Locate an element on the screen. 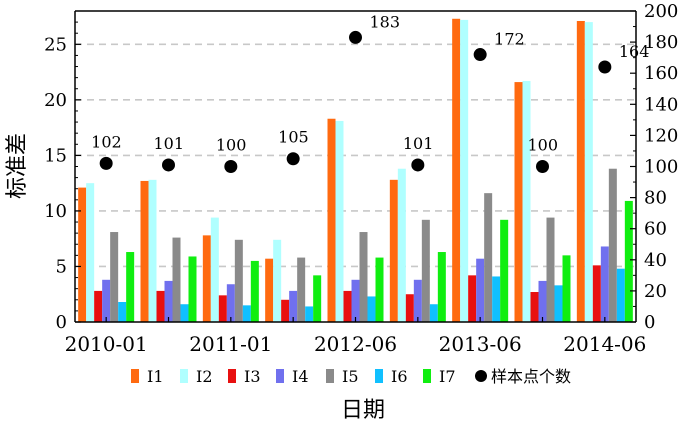 The image size is (700, 422). y-tick-label-4: 20 is located at coordinates (55, 100).